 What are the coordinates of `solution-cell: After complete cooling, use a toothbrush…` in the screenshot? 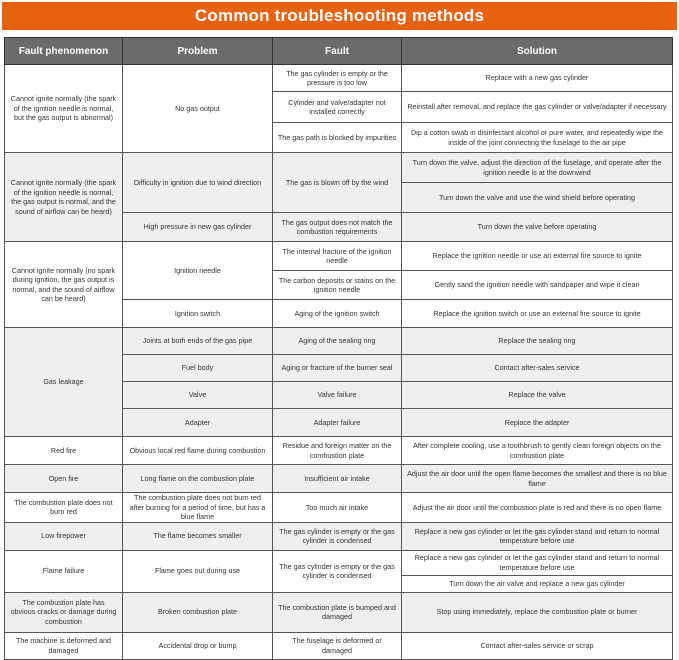 It's located at (537, 450).